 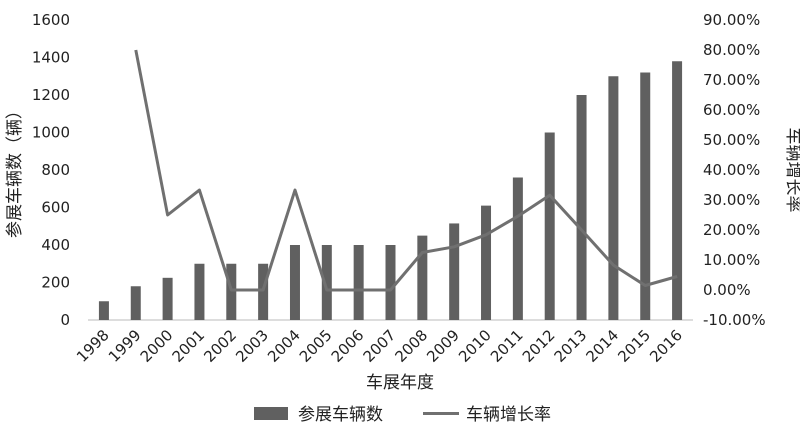 I want to click on left-axis-ticks: 0 200 400 600 800 1000 1200 1400 1600, so click(x=51, y=170).